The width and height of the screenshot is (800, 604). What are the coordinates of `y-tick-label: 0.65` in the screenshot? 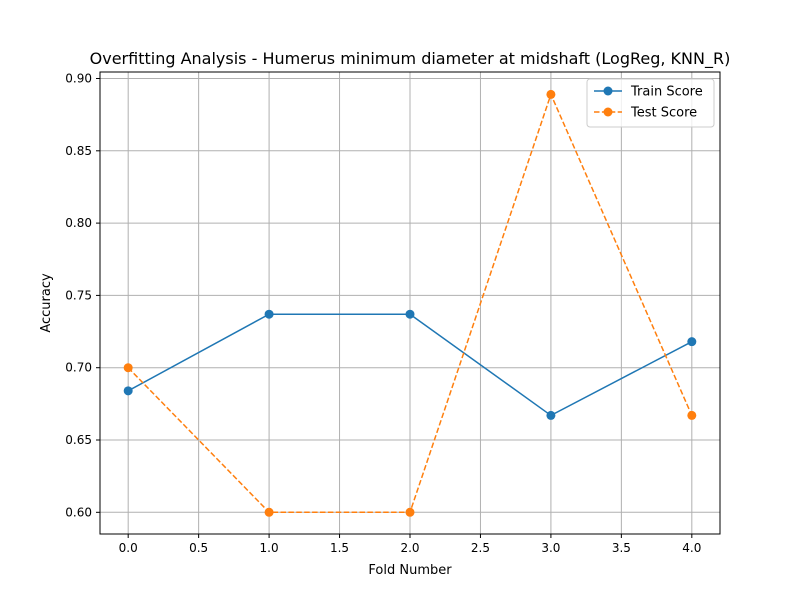 It's located at (78, 440).